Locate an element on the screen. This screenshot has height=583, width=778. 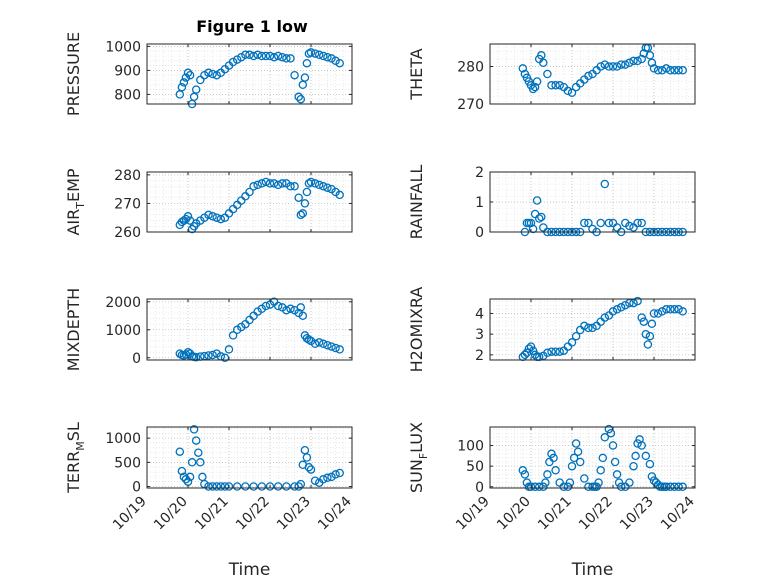
x-tick-label: 10/24 is located at coordinates (678, 513).